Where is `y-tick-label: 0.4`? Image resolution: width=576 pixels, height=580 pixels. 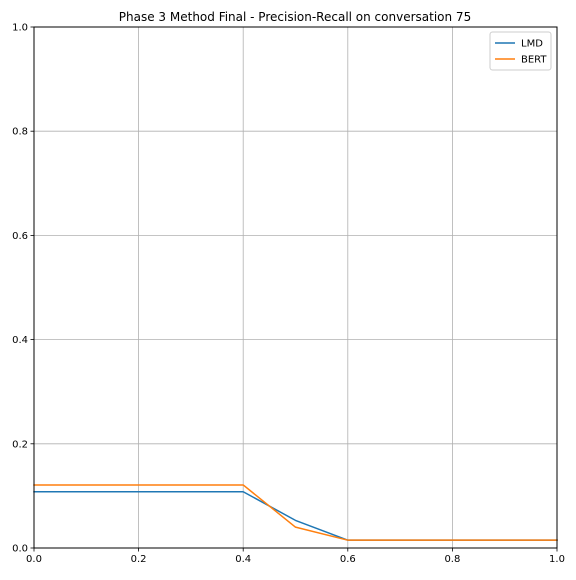 y-tick-label: 0.4 is located at coordinates (20, 340).